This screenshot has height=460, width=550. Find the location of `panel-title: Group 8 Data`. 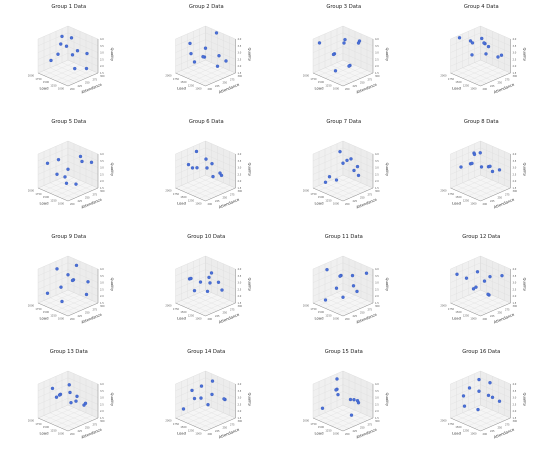

panel-title: Group 8 Data is located at coordinates (481, 122).